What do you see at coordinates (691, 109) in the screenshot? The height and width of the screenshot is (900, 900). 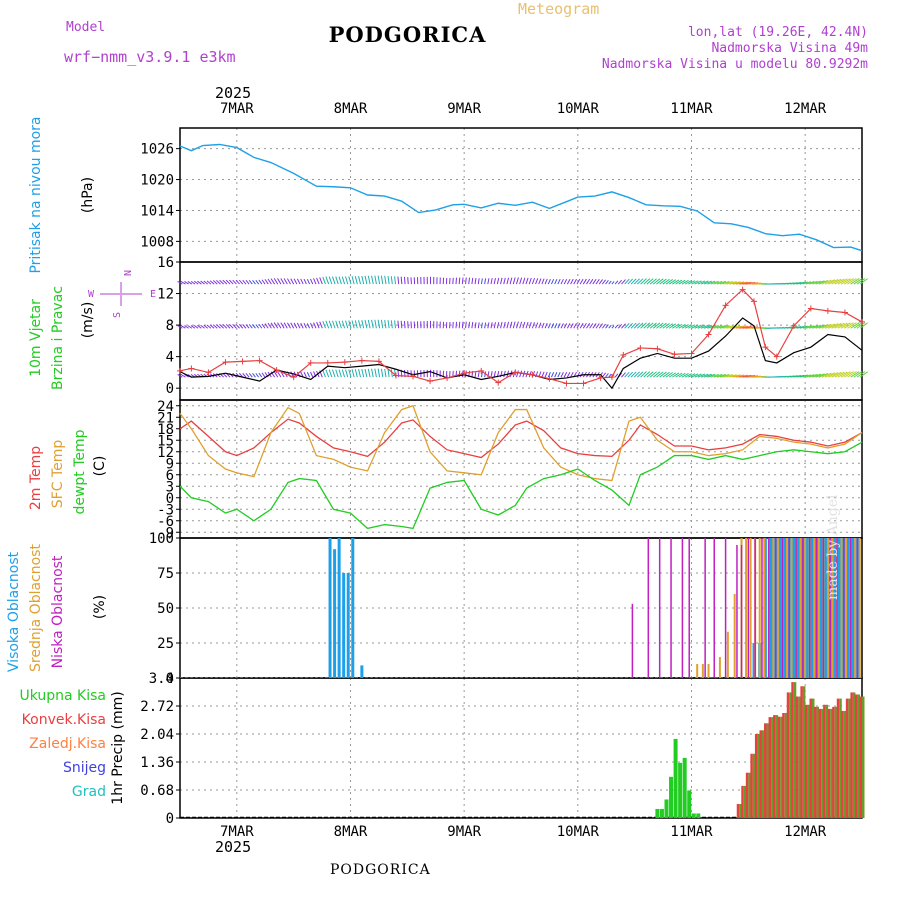 I see `time-tick-top: 11MAR` at bounding box center [691, 109].